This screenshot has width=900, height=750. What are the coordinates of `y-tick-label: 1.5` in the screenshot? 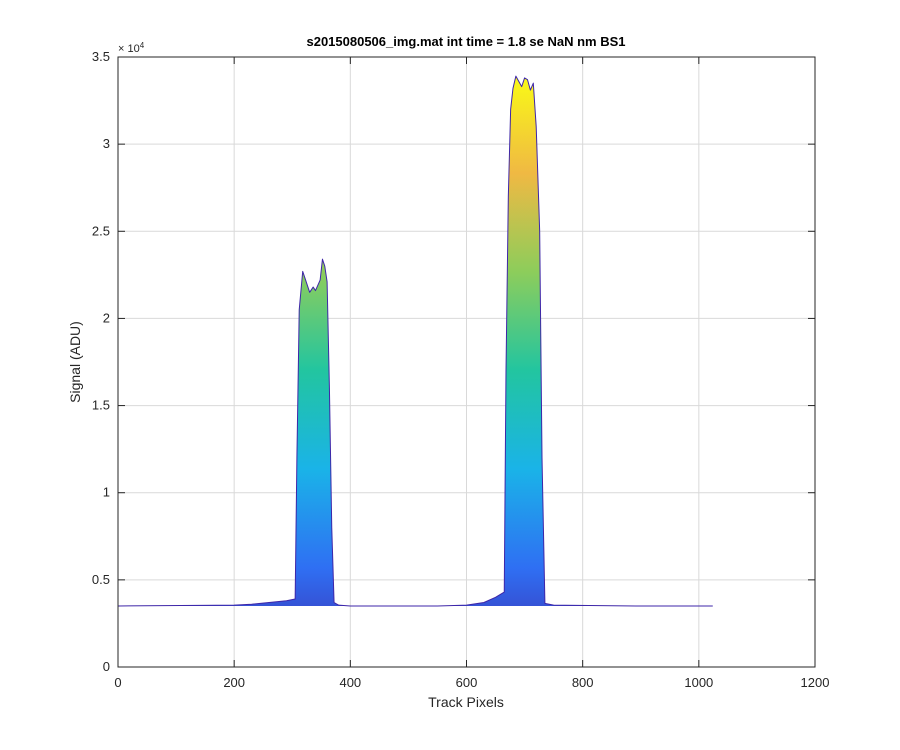 It's located at (101, 405).